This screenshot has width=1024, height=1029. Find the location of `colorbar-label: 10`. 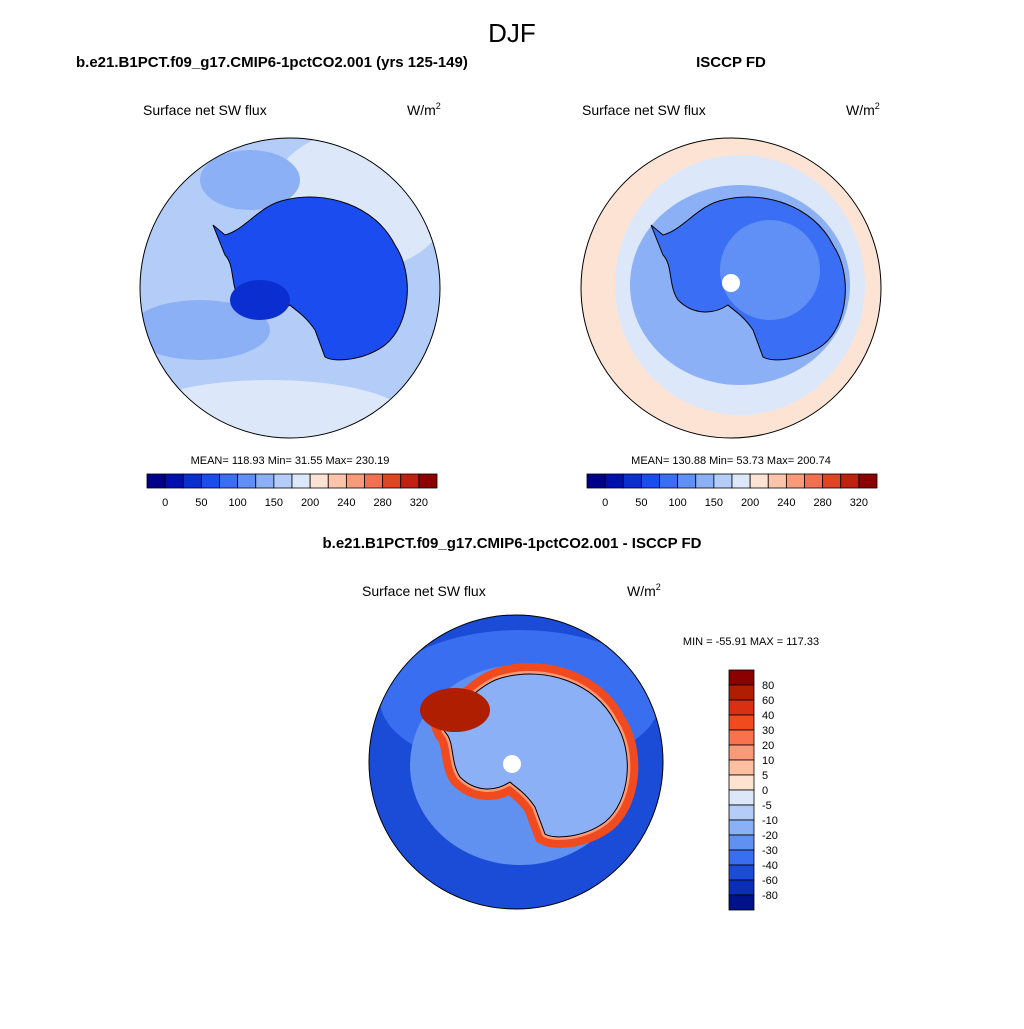

colorbar-label: 10 is located at coordinates (768, 761).